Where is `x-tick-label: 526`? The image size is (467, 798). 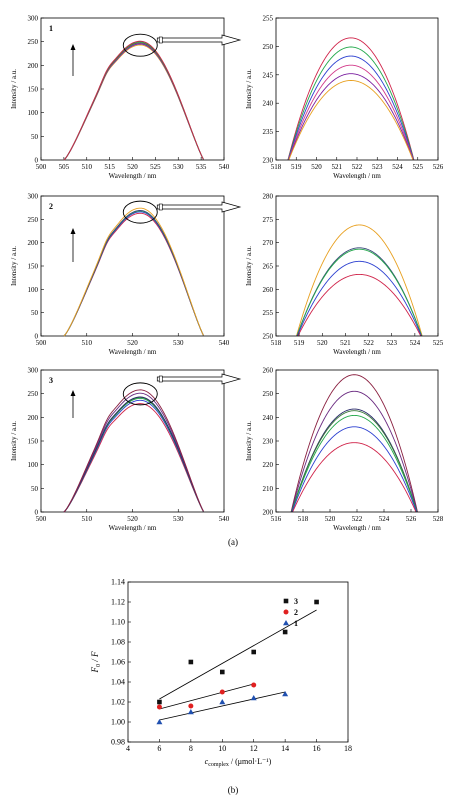
x-tick-label: 526 is located at coordinates (438, 167).